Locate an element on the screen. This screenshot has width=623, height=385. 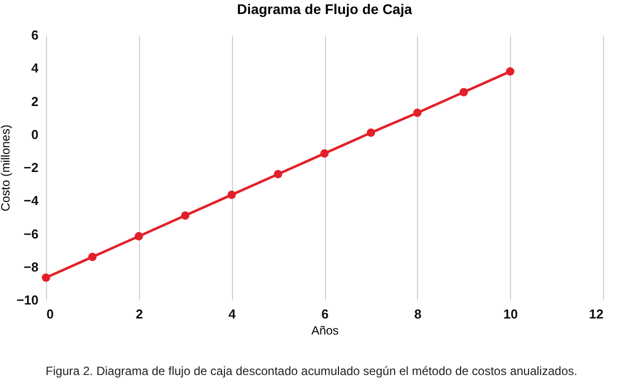
x-tick-label: 0 is located at coordinates (50, 314).